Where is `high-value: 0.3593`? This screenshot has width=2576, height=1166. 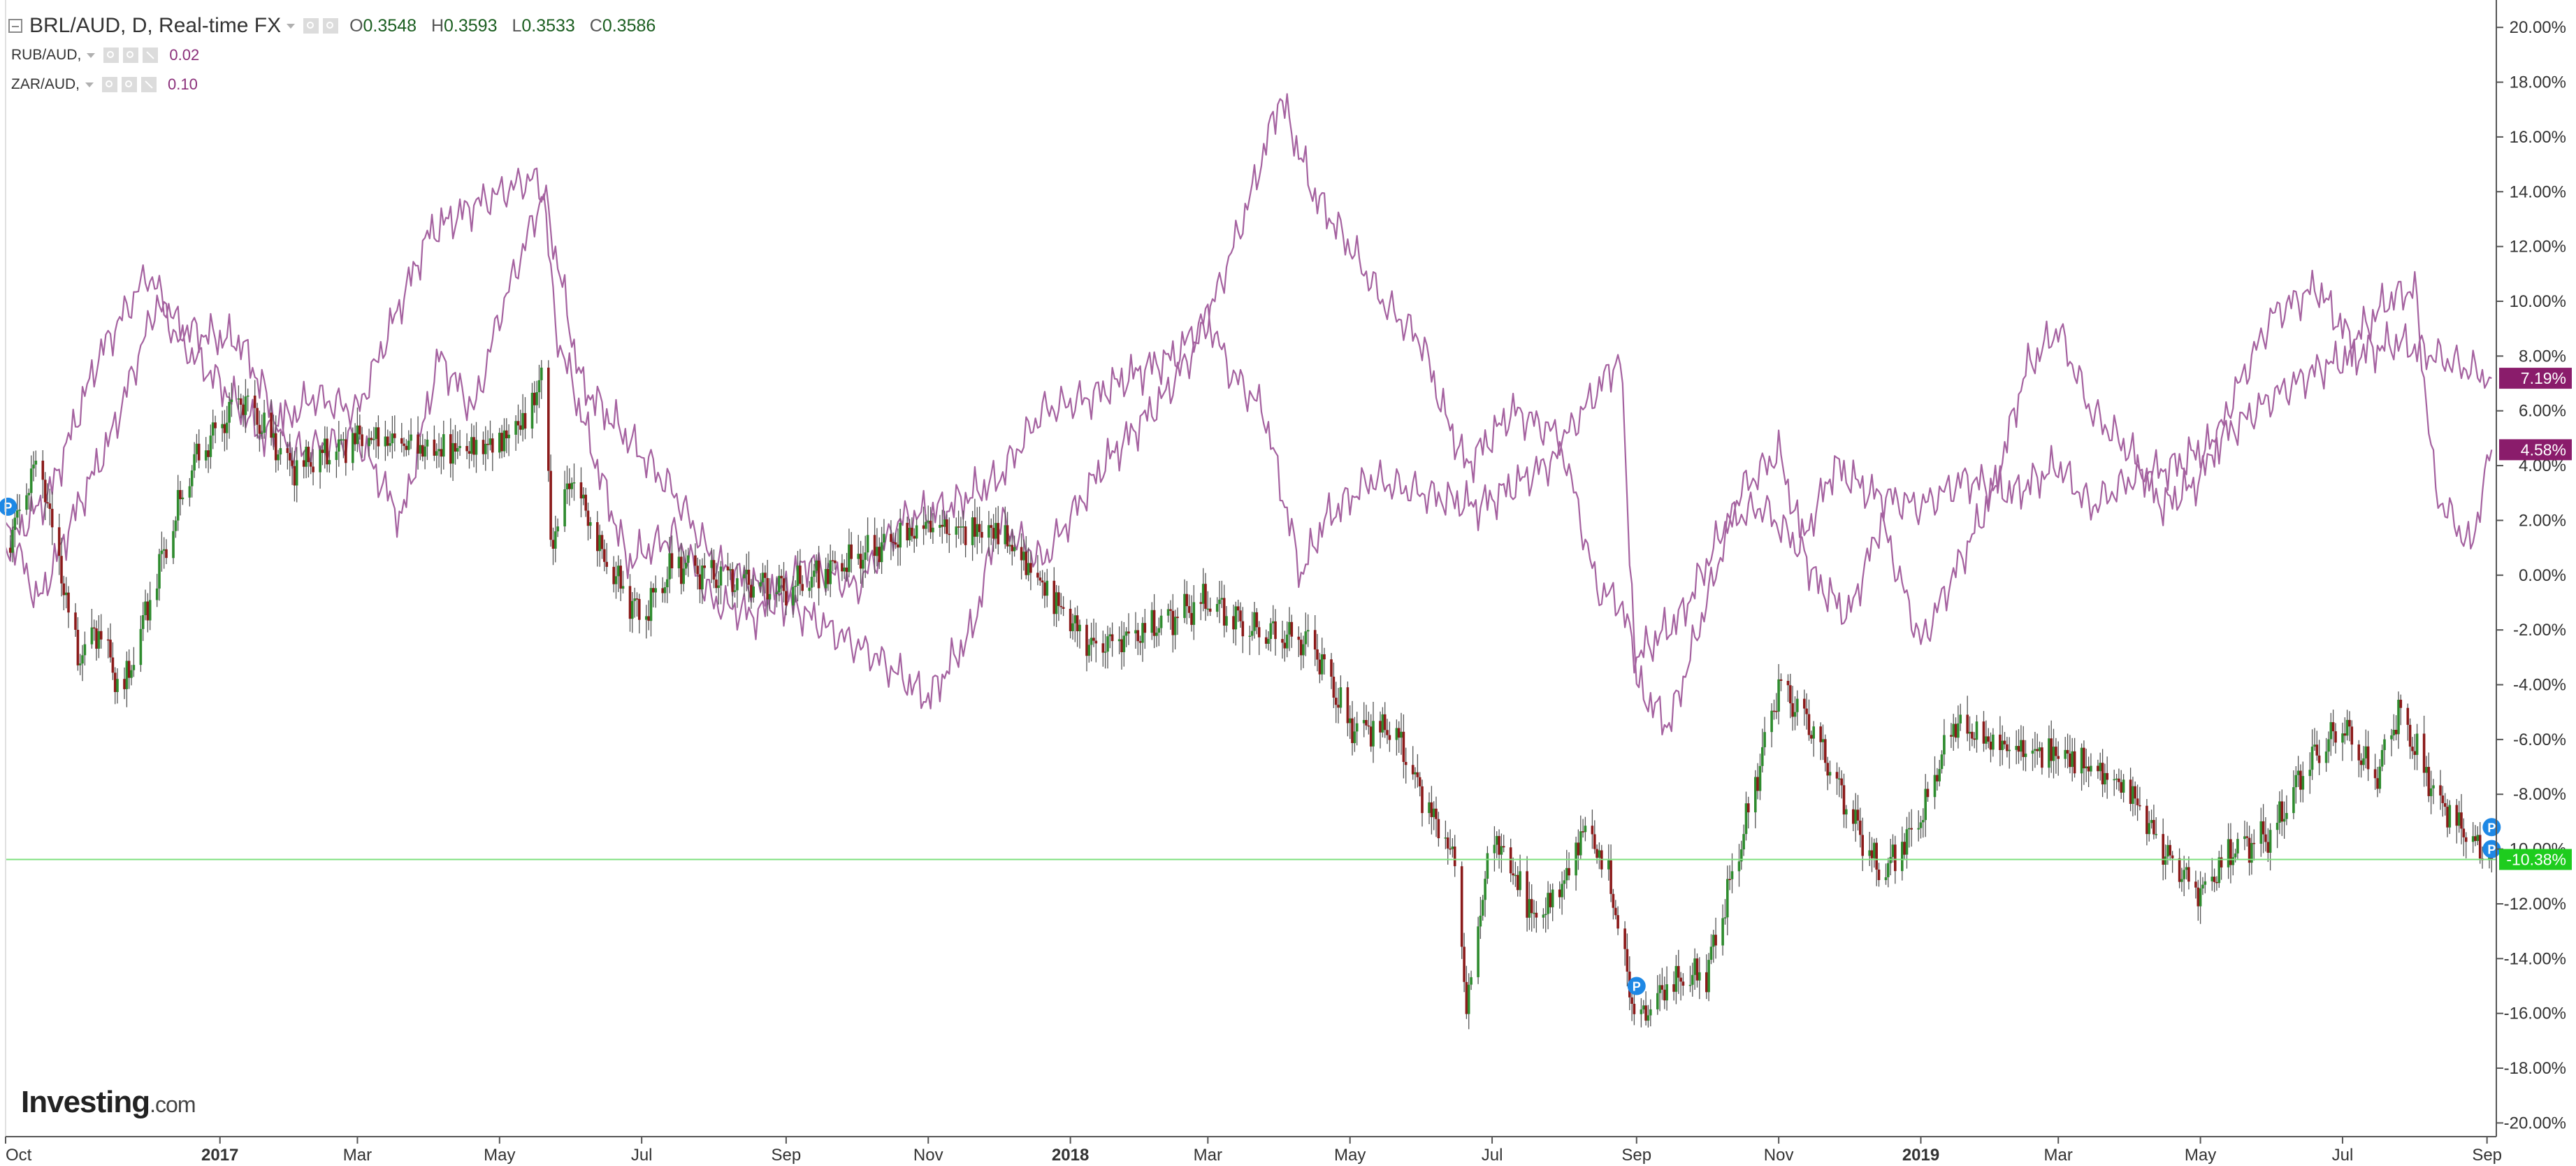
high-value: 0.3593 is located at coordinates (471, 25).